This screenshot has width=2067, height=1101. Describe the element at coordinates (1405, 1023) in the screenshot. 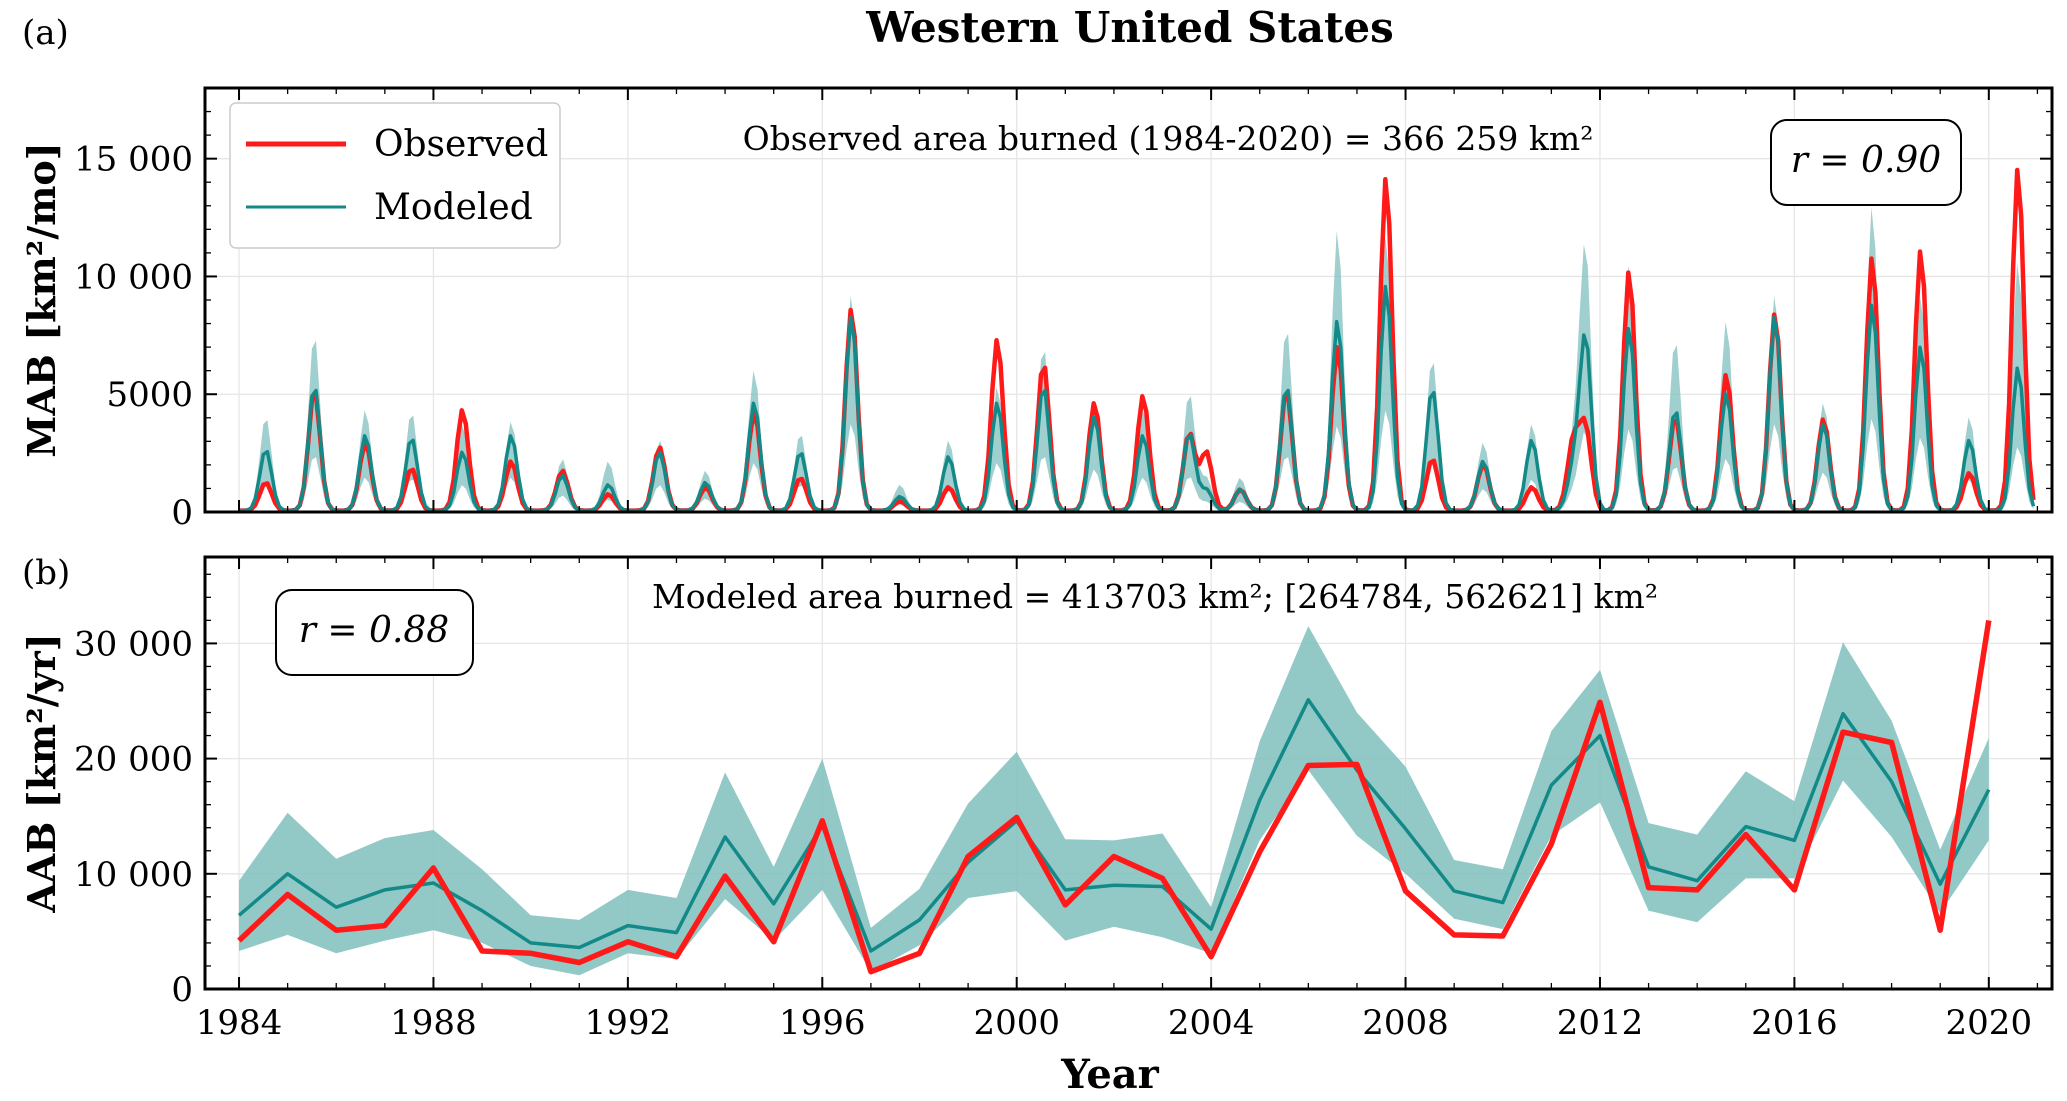

I see `x-tick-label: 2008` at that location.